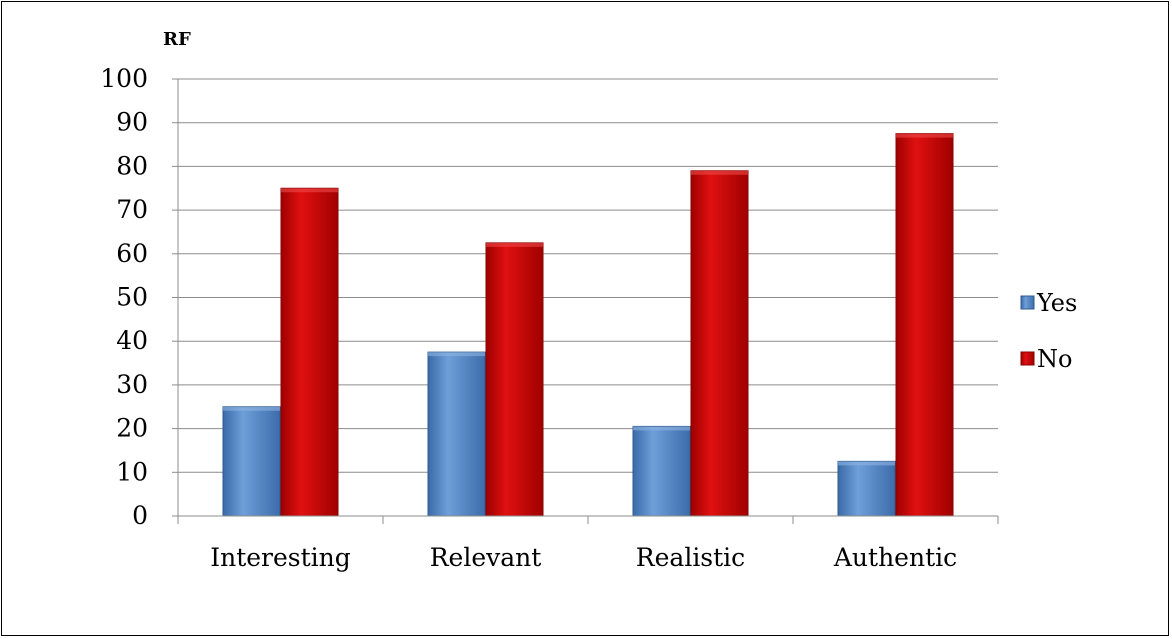  What do you see at coordinates (866, 488) in the screenshot?
I see `bar-yes-authentic` at bounding box center [866, 488].